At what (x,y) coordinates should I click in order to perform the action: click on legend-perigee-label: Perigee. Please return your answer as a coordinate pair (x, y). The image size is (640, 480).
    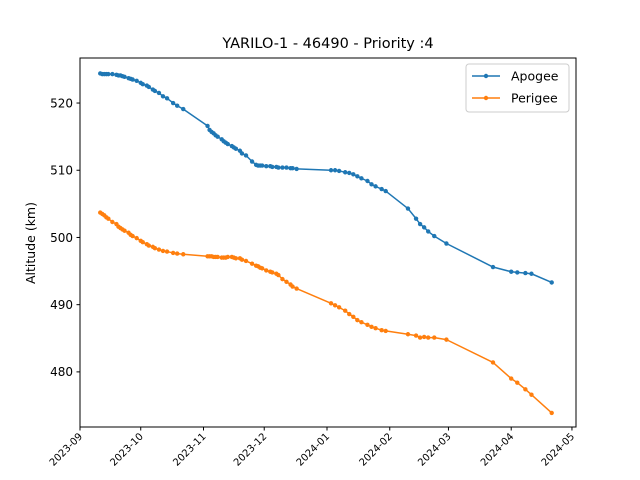
    Looking at the image, I should click on (534, 98).